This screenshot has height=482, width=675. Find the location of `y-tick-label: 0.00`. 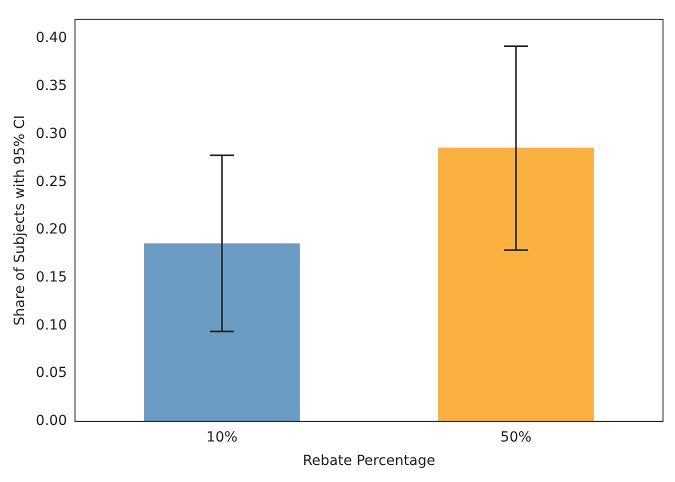

y-tick-label: 0.00 is located at coordinates (51, 421).